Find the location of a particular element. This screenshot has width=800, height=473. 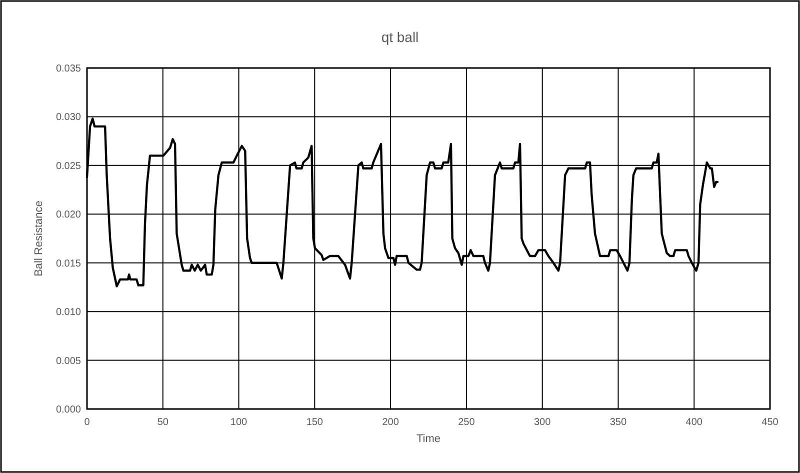

y-axis-title: Ball Resistance is located at coordinates (39, 238).